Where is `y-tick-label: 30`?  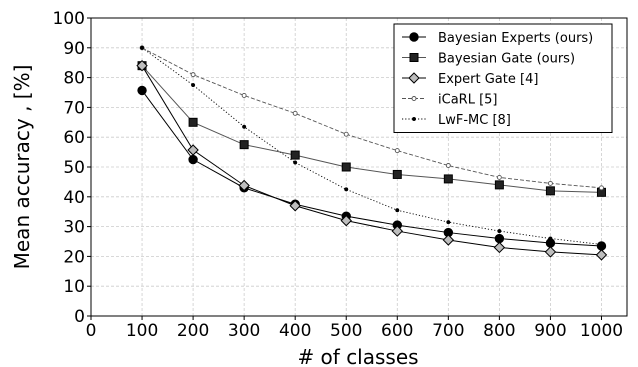 y-tick-label: 30 is located at coordinates (74, 228).